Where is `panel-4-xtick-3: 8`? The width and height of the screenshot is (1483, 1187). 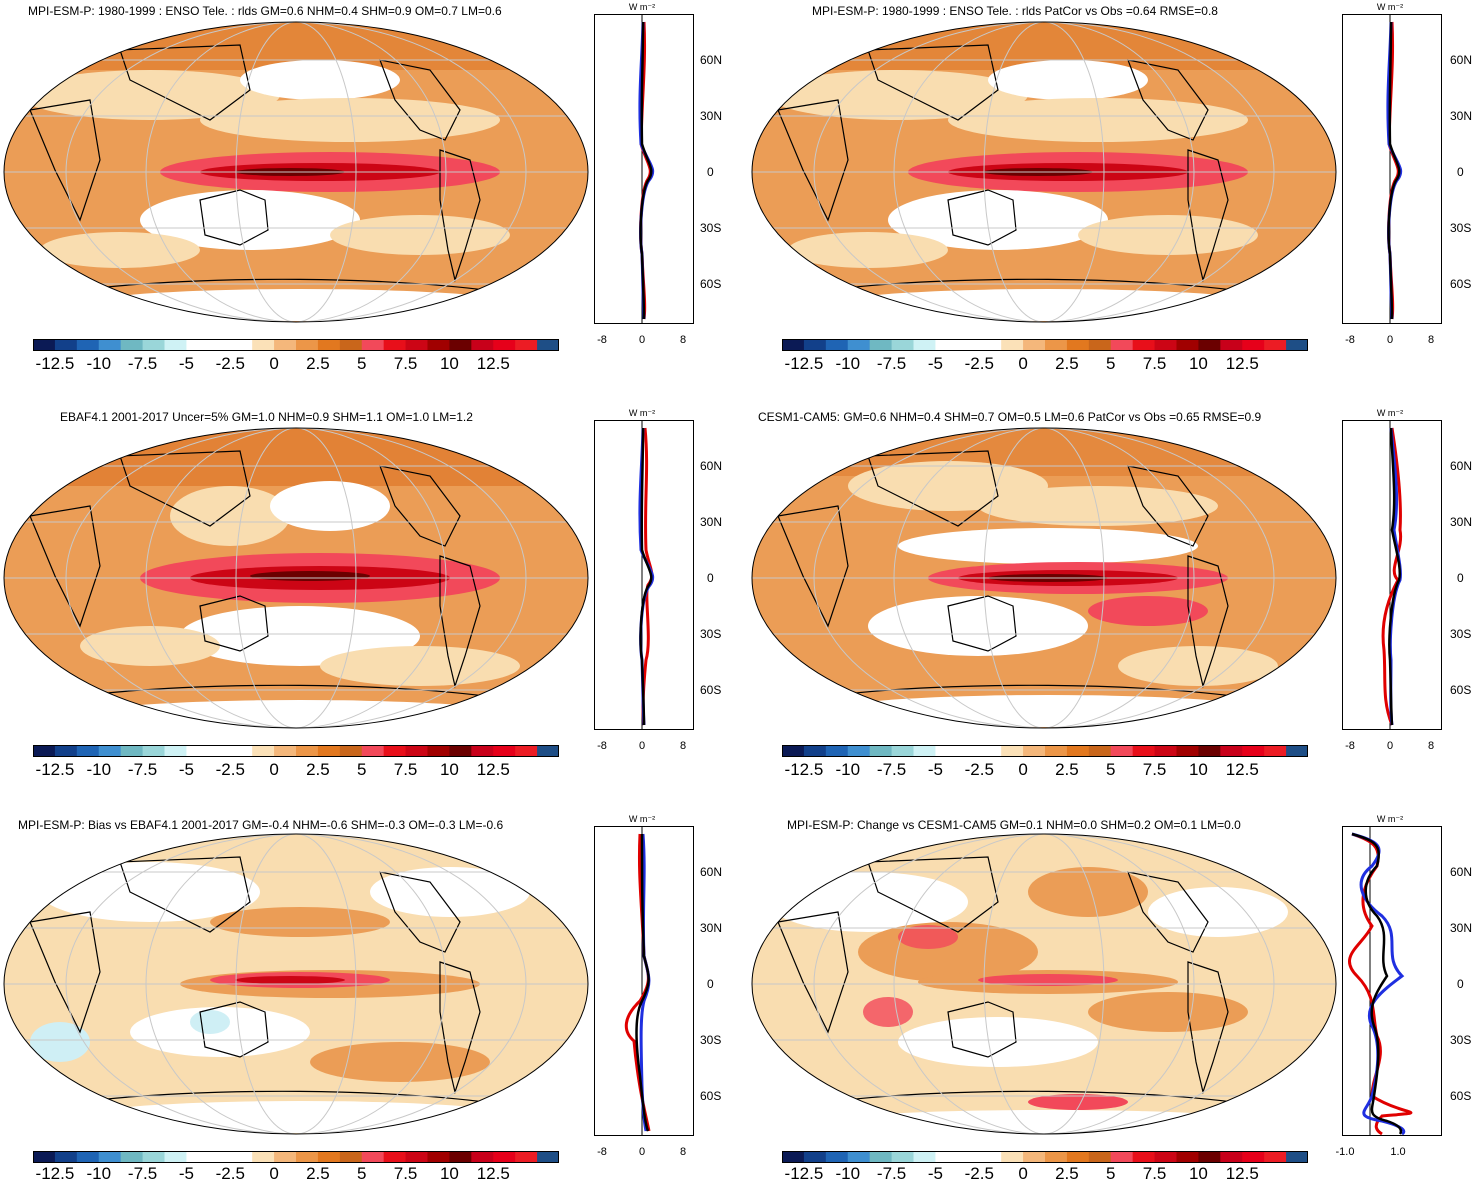
panel-4-xtick-3: 8 is located at coordinates (1431, 746).